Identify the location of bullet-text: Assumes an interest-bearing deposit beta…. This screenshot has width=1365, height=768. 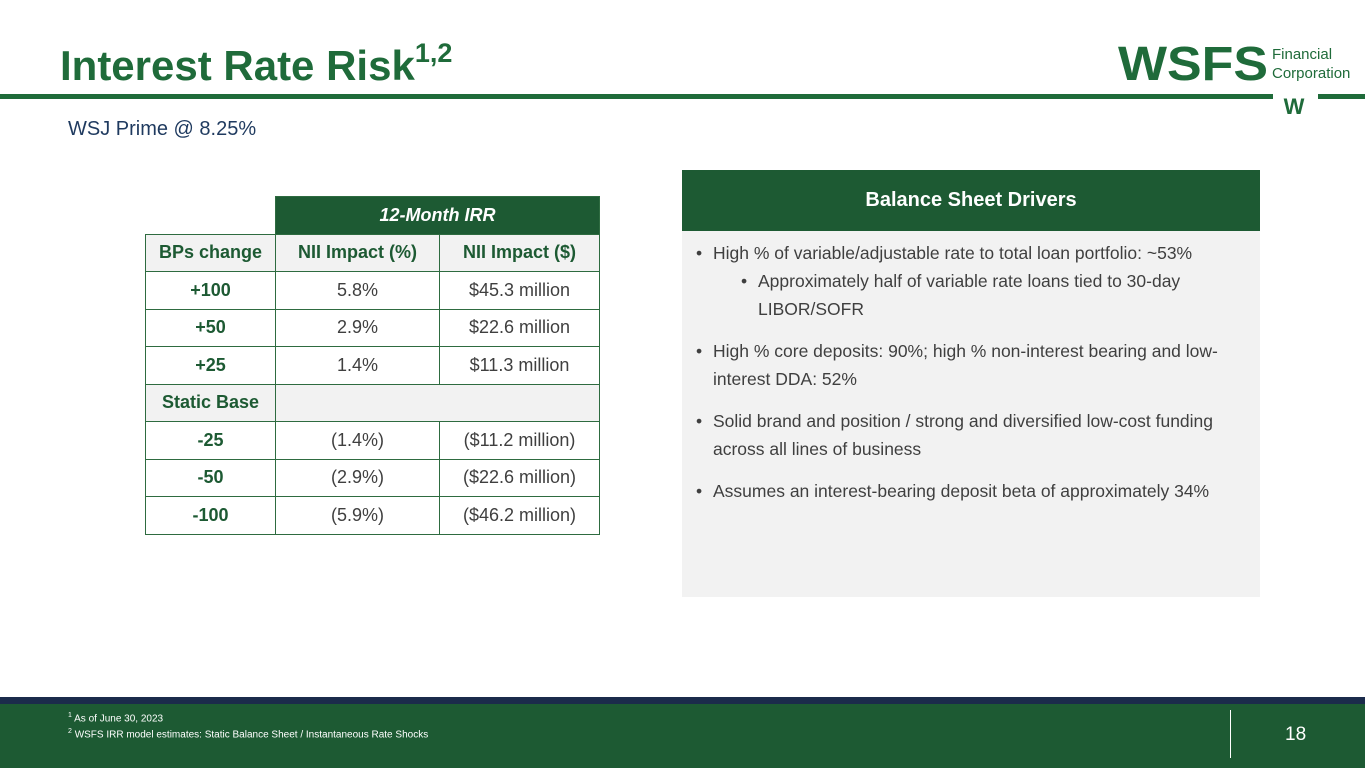
(961, 491).